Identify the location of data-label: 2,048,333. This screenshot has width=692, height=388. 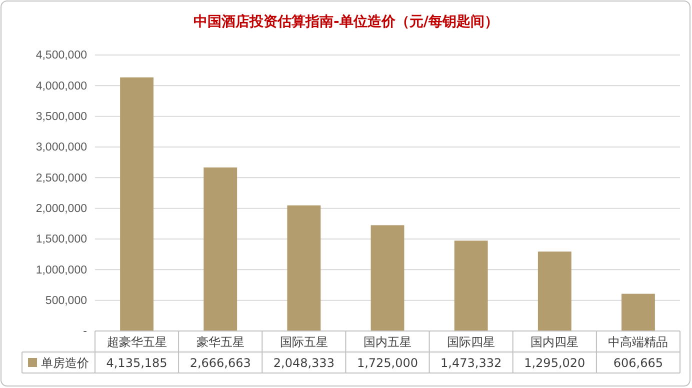
(303, 363).